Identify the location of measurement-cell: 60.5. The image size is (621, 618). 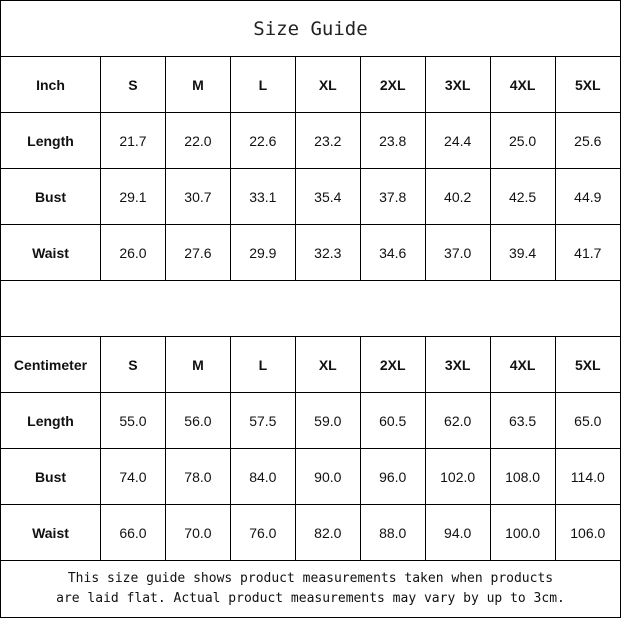
(392, 420).